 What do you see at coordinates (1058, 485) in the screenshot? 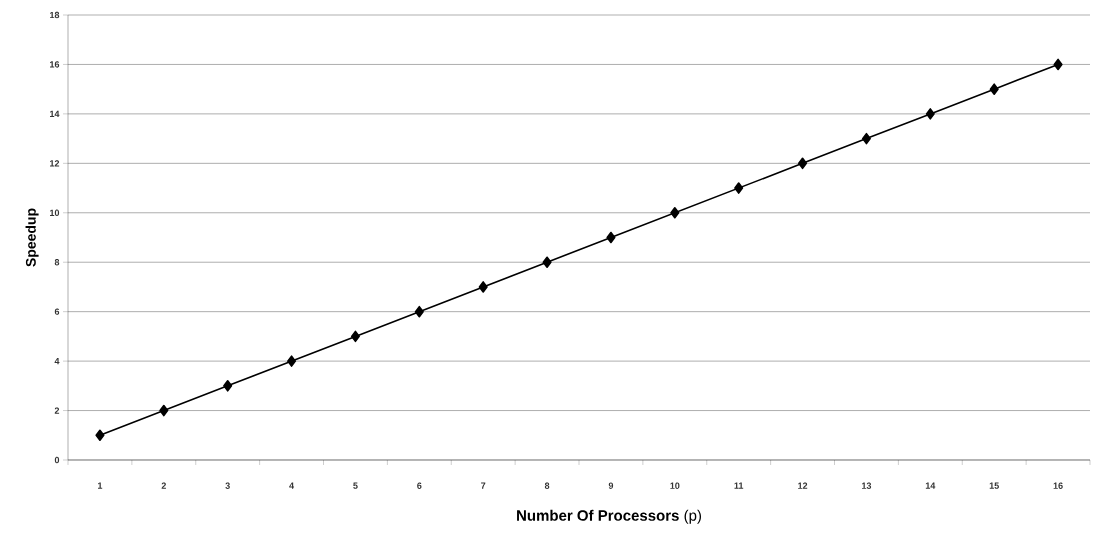
I see `x-tick-label: 16` at bounding box center [1058, 485].